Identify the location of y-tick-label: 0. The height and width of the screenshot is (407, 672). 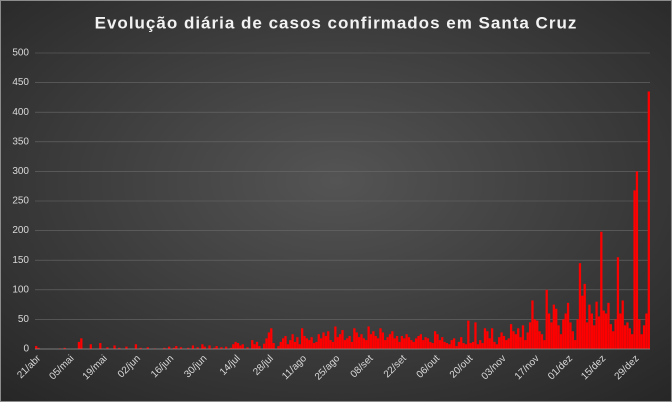
(26, 349).